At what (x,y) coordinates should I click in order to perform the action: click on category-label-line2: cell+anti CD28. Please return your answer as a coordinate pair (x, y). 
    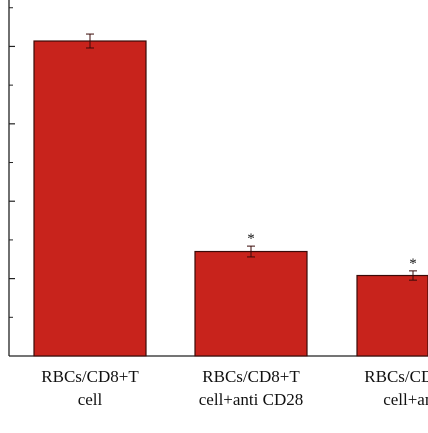
    Looking at the image, I should click on (251, 399).